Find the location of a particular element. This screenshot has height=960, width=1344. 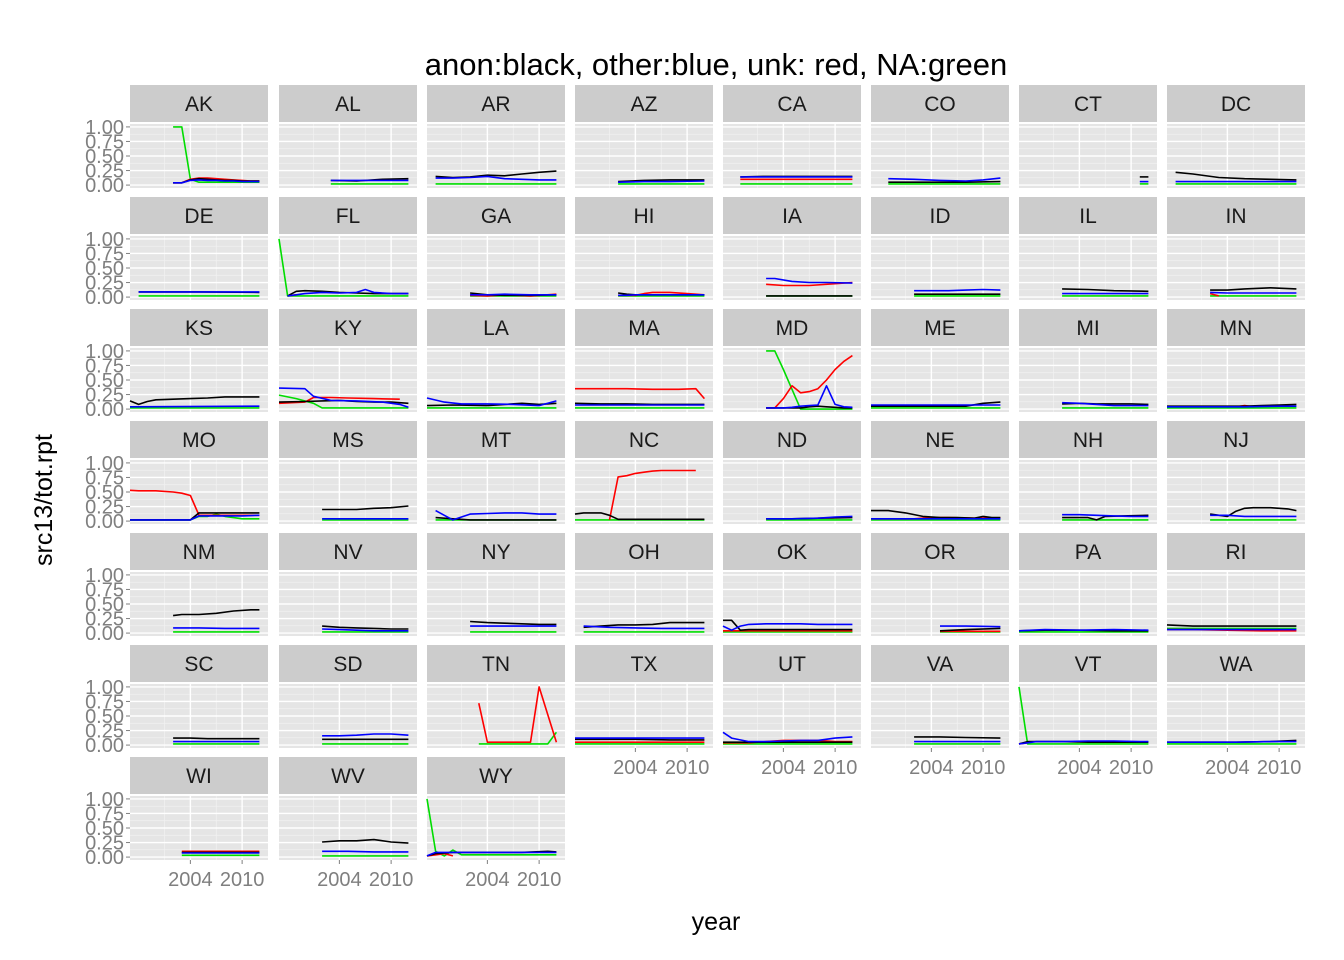

facet-strip-label: AL is located at coordinates (348, 104).